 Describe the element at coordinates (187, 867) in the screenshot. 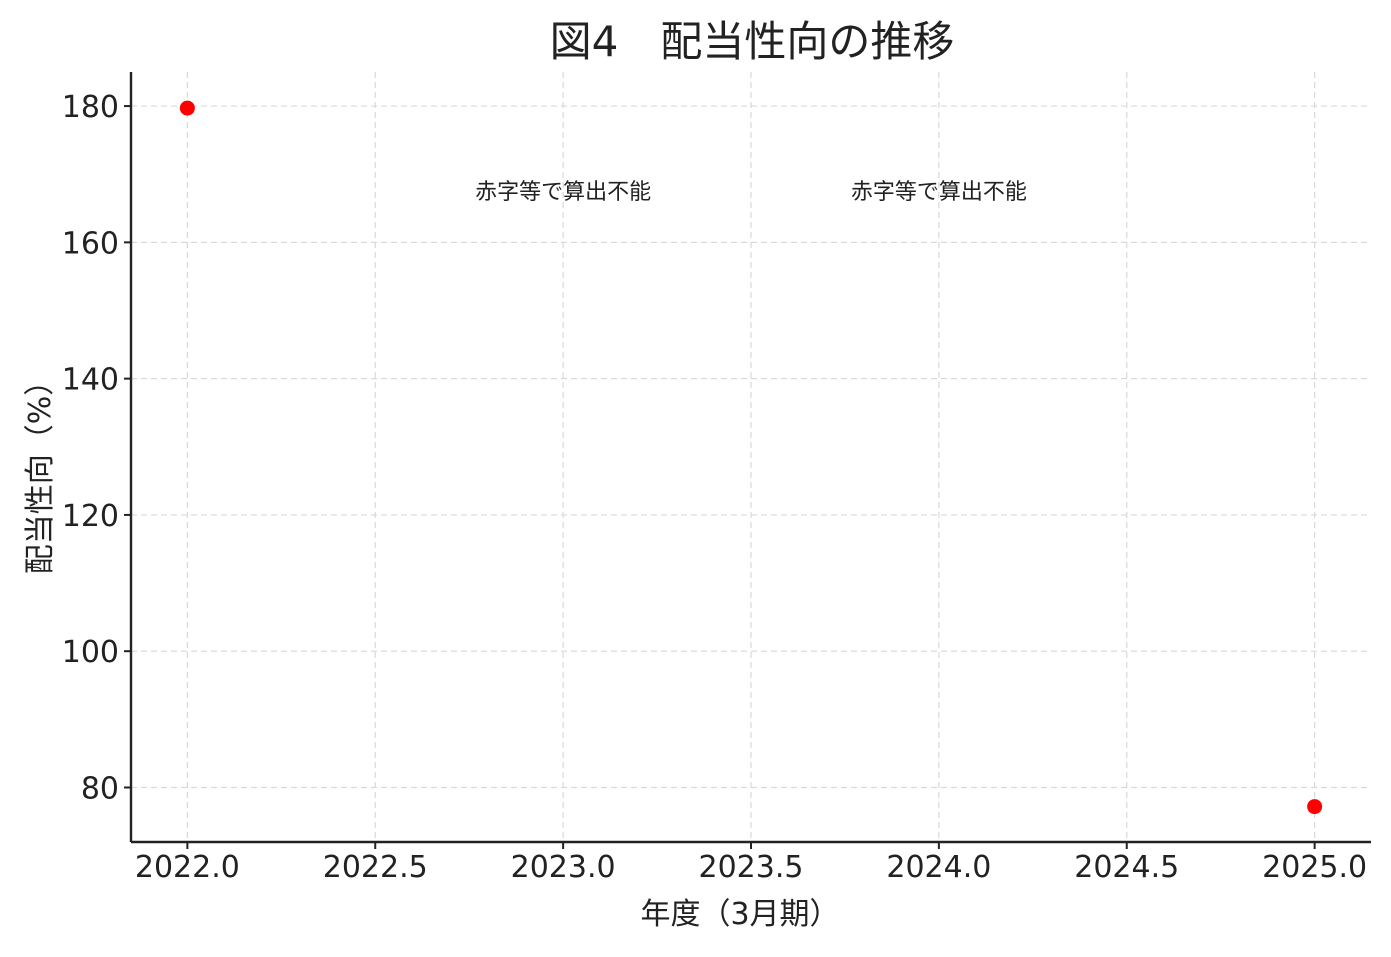

I see `x-tick-label: 2022.0` at that location.